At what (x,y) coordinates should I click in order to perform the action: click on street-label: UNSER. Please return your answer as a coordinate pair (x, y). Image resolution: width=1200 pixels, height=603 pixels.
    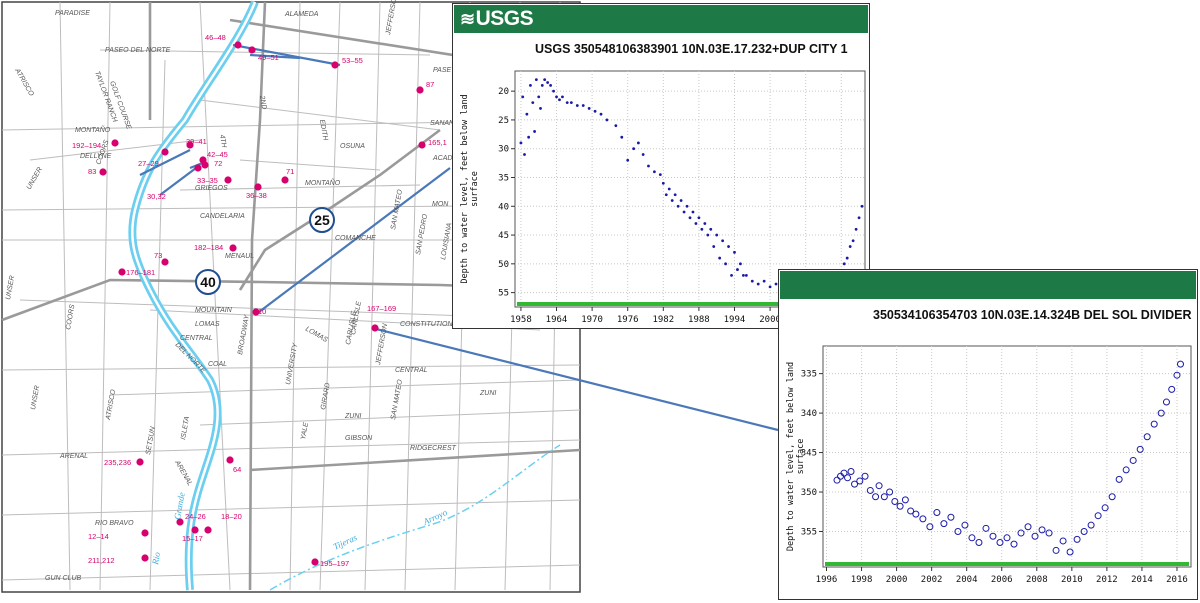
    Looking at the image, I should click on (10, 287).